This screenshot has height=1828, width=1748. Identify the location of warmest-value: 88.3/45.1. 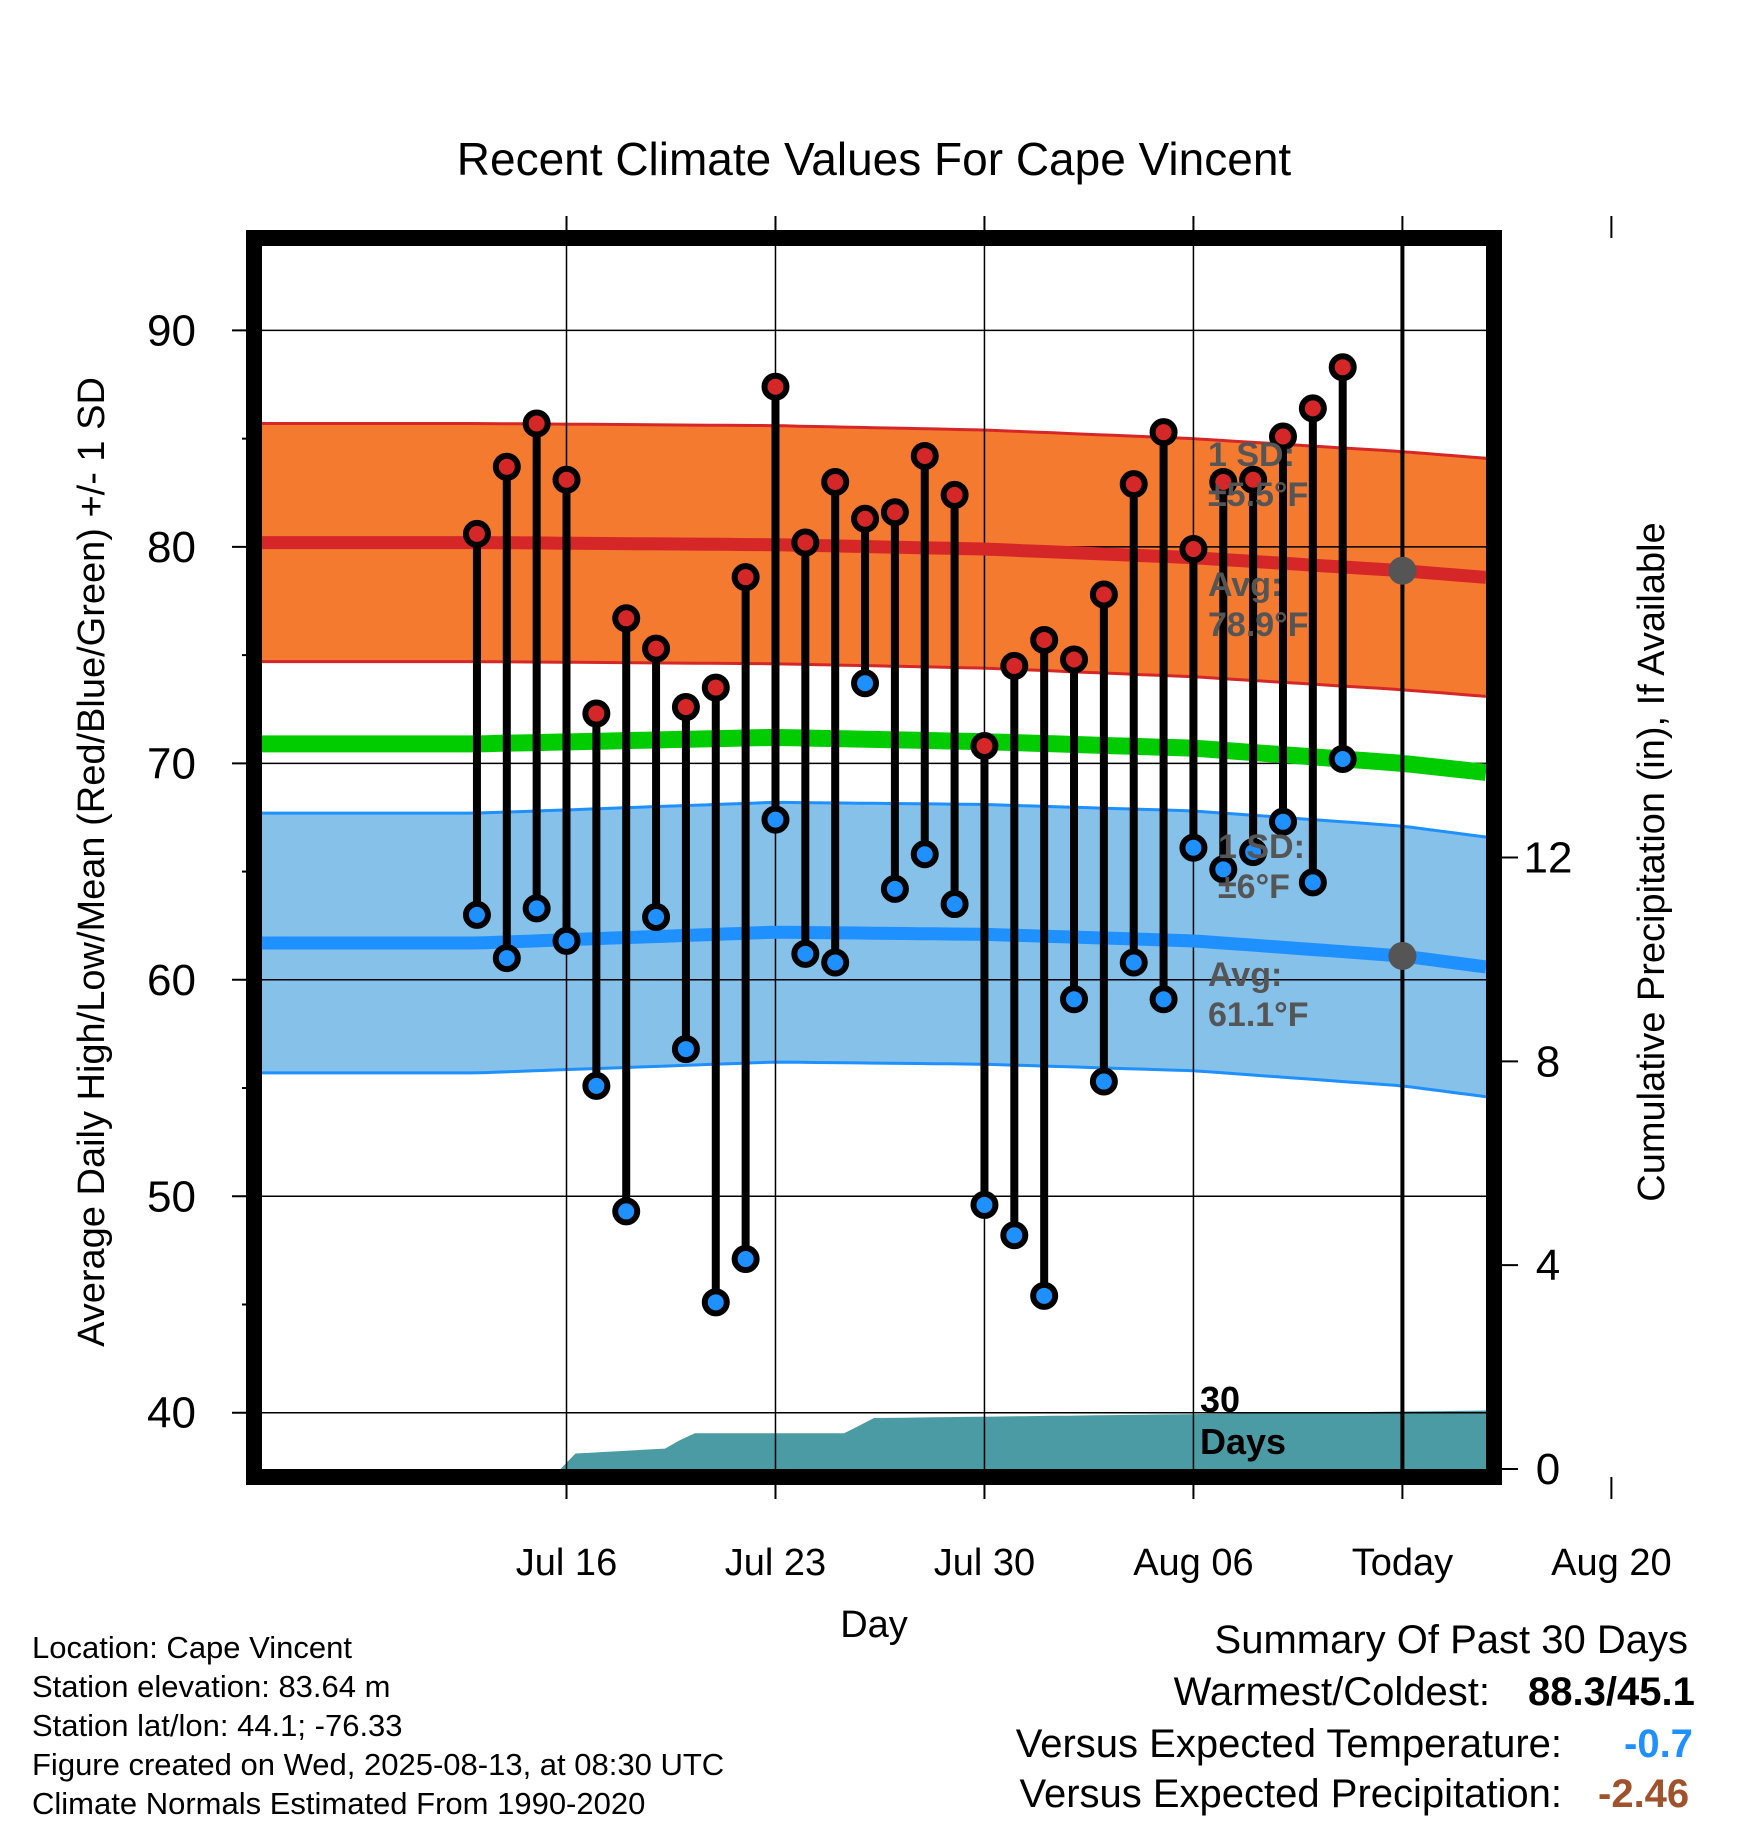
(1611, 1692).